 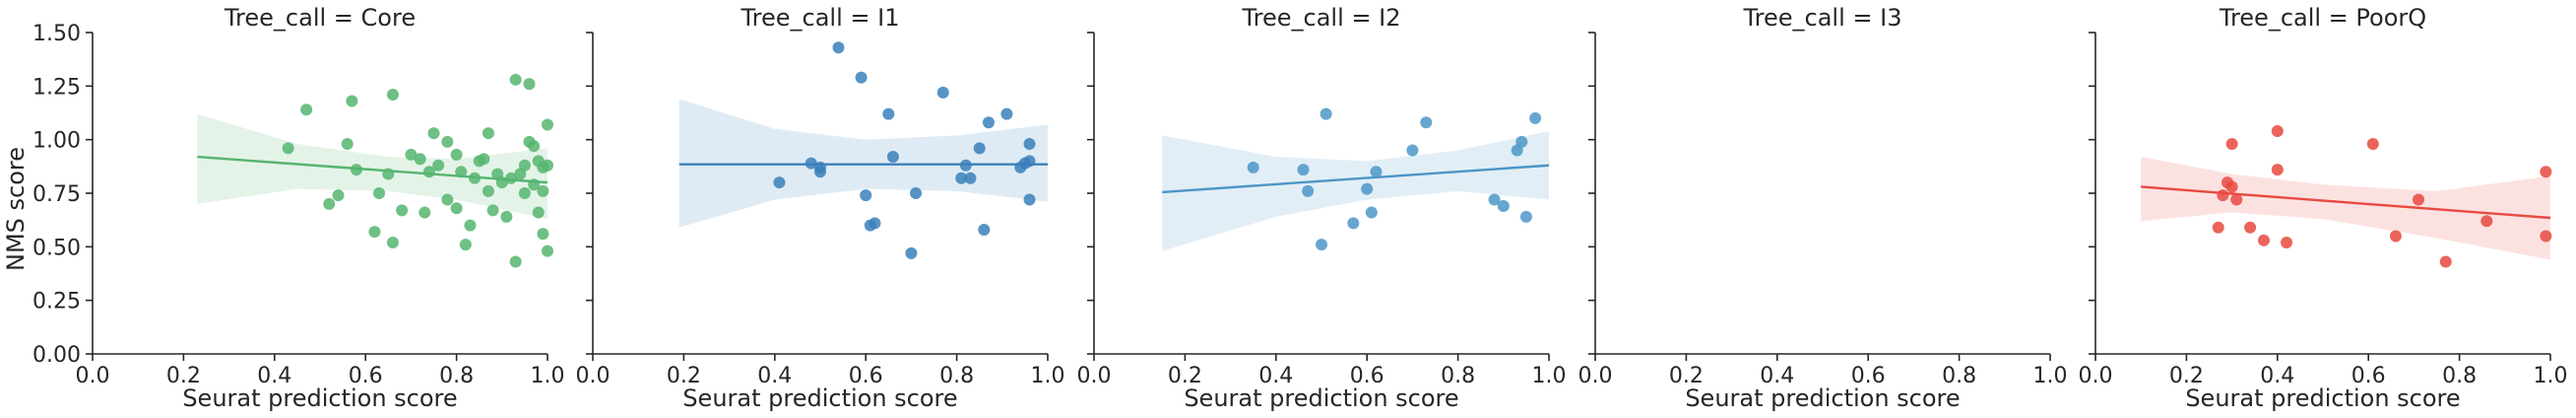 I want to click on y-tick-label: 1.50, so click(x=56, y=34).